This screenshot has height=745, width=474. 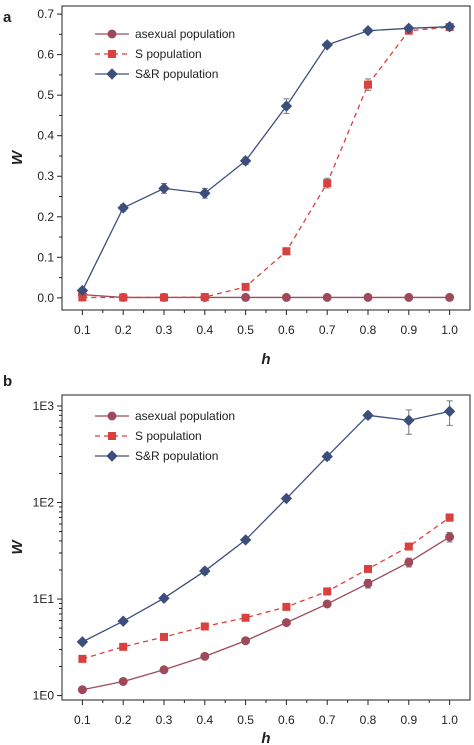 I want to click on series-line, so click(x=266, y=296).